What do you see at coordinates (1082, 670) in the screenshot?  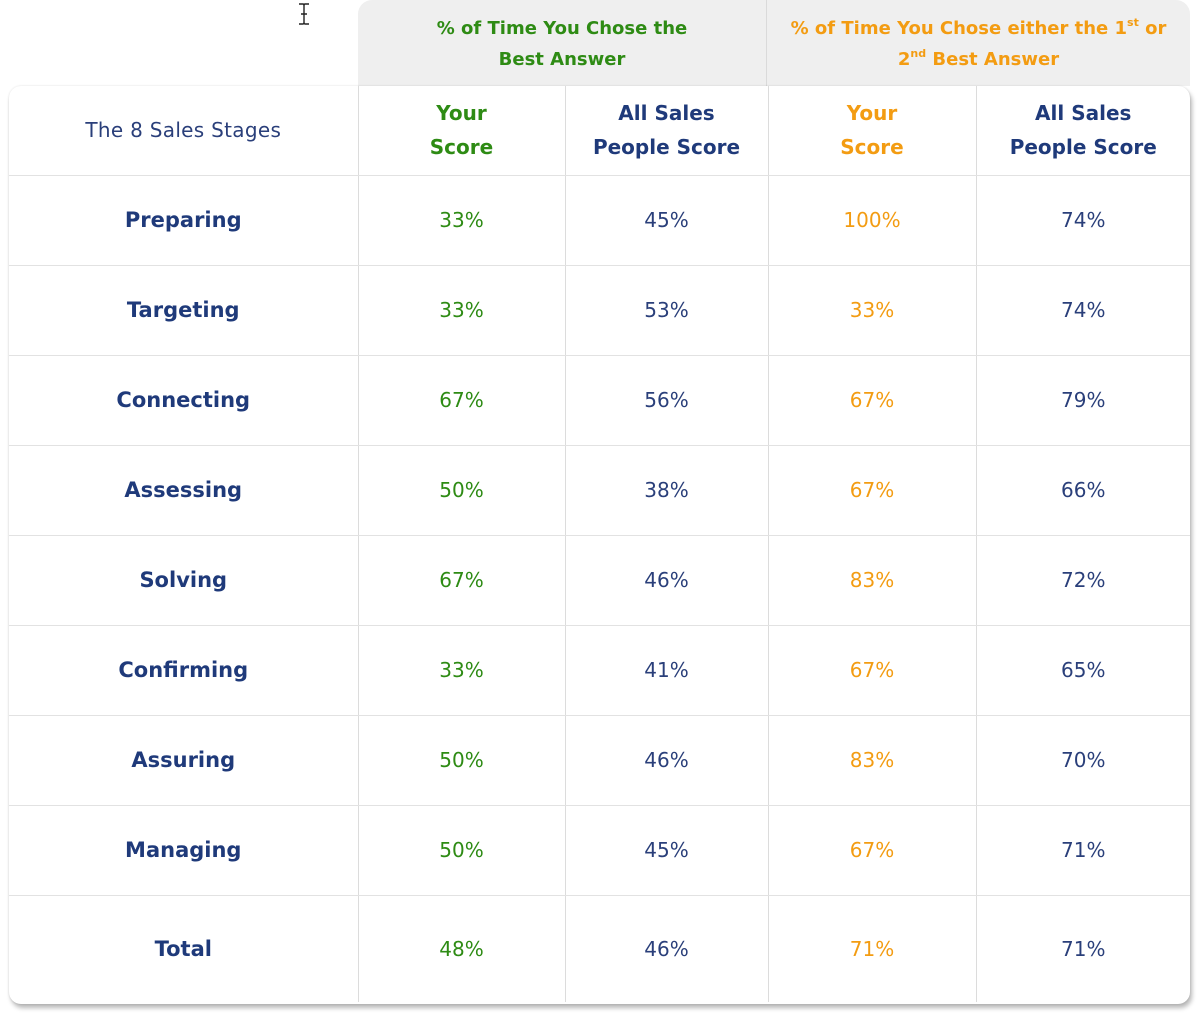 I see `top2-all-score: 65%` at bounding box center [1082, 670].